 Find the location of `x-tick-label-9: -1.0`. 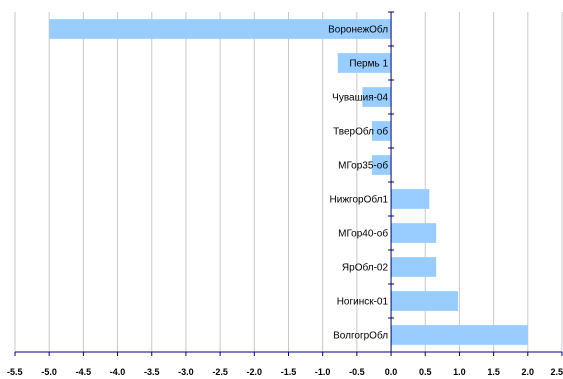

x-tick-label-9: -1.0 is located at coordinates (323, 372).